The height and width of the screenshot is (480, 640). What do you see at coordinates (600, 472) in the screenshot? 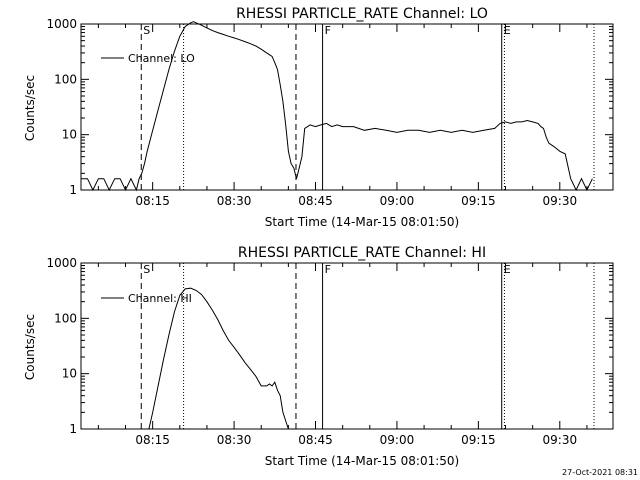
I see `plot-timestamp: 27-Oct-2021 08:31` at bounding box center [600, 472].